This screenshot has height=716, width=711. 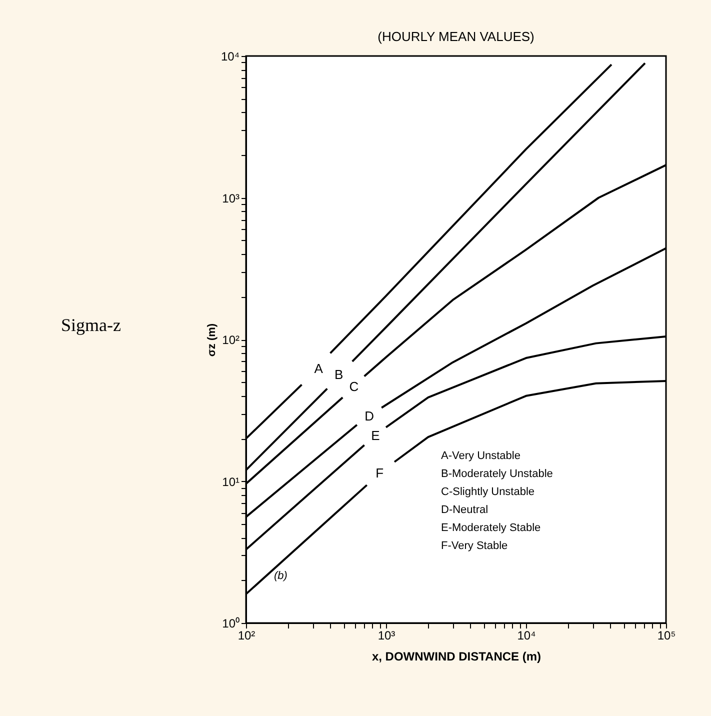 What do you see at coordinates (457, 657) in the screenshot?
I see `x-axis-title: x, DOWNWIND DISTANCE (m)` at bounding box center [457, 657].